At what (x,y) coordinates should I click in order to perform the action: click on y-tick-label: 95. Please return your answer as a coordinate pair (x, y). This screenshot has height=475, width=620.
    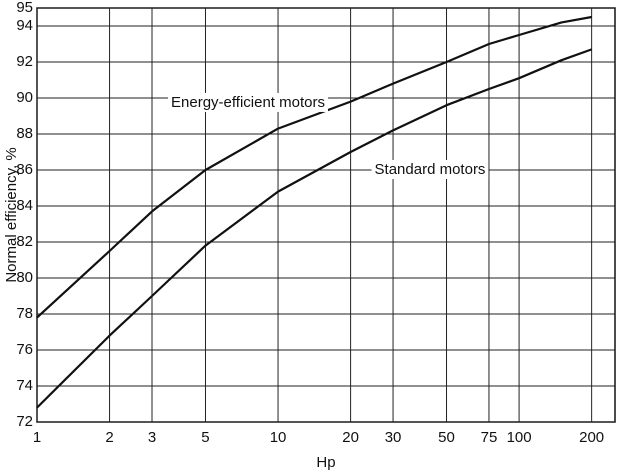
    Looking at the image, I should click on (24, 8).